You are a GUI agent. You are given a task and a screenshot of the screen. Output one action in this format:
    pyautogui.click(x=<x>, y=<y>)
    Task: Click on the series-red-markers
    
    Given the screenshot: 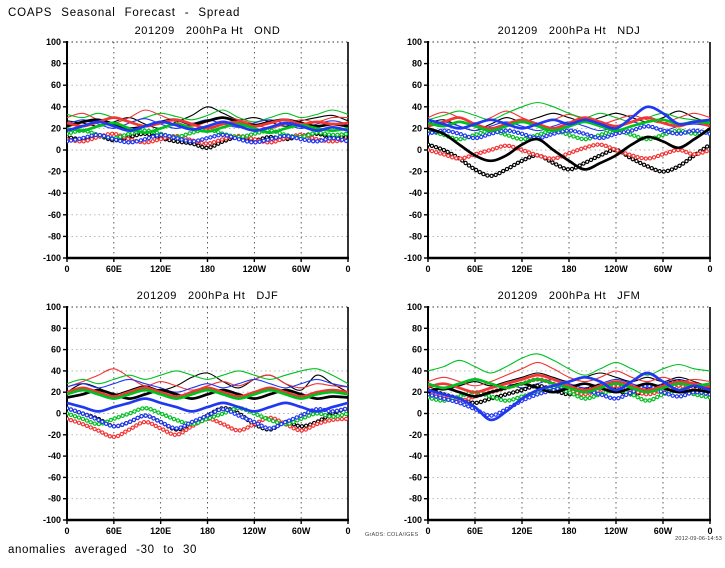 What is the action you would take?
    pyautogui.click(x=207, y=138)
    